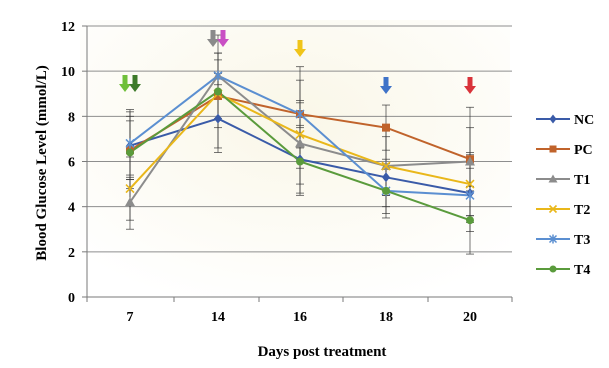 The height and width of the screenshot is (368, 609). What do you see at coordinates (68, 27) in the screenshot?
I see `y-tick-label-12: 12` at bounding box center [68, 27].